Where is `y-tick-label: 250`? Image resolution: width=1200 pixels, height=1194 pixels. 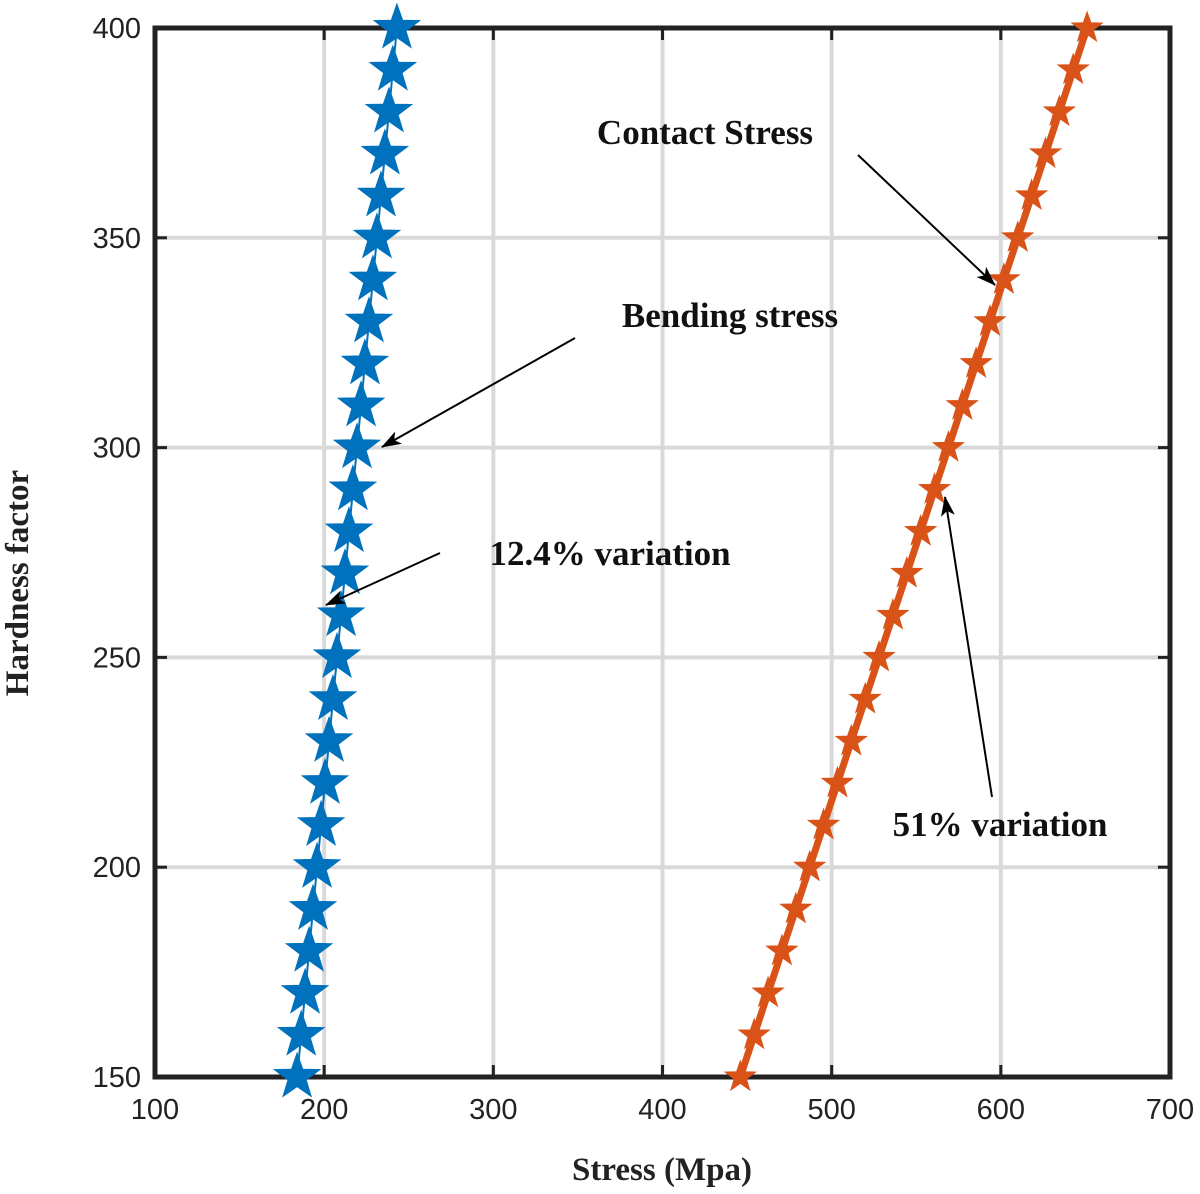
y-tick-label: 250 is located at coordinates (117, 658).